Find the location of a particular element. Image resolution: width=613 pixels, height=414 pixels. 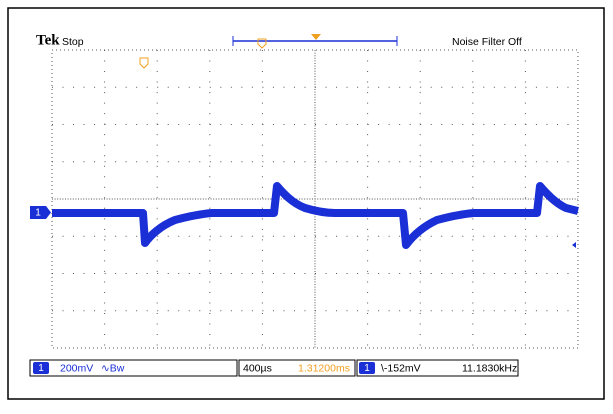

frequency: 11.1830kHz is located at coordinates (489, 368).